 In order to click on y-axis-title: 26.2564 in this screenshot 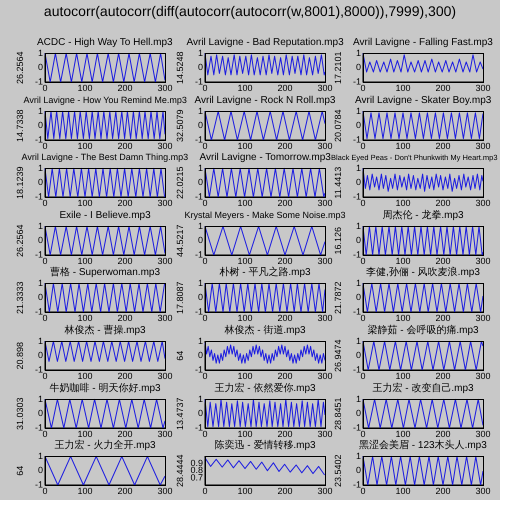, I will do `click(19, 67)`.